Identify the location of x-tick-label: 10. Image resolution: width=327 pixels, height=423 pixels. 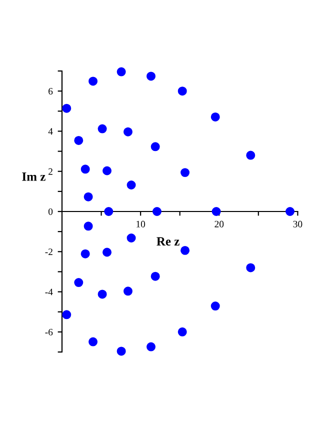
(141, 224).